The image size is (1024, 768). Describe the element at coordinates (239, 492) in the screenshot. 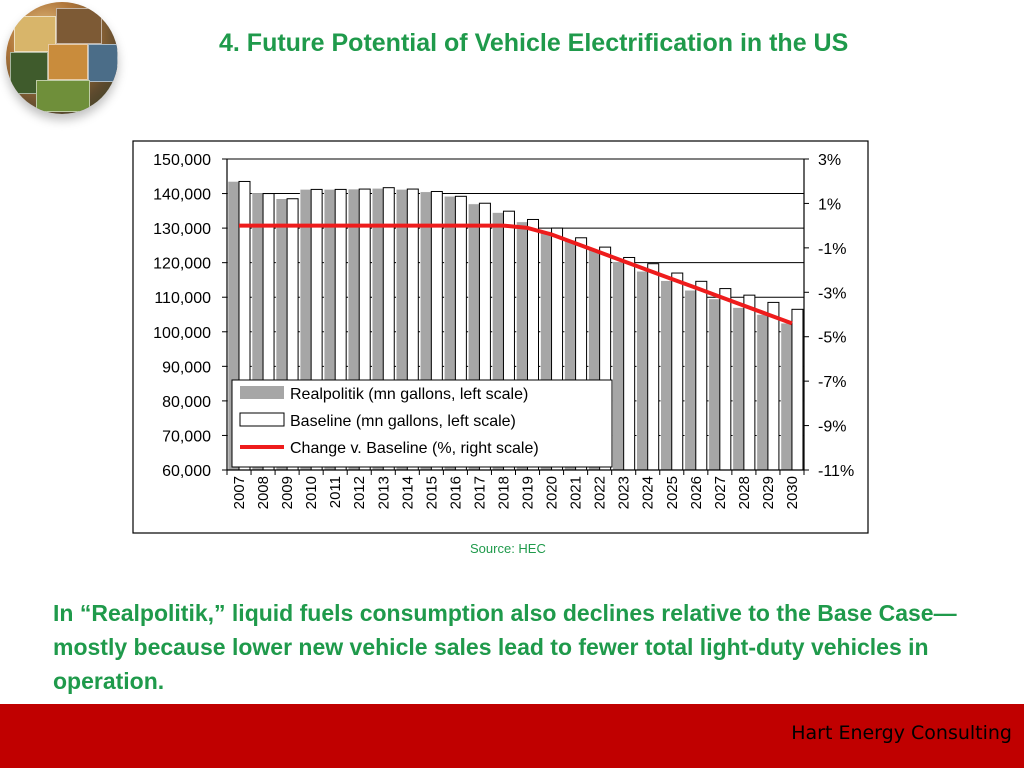

I see `x-tick-label-2007: 2007` at that location.